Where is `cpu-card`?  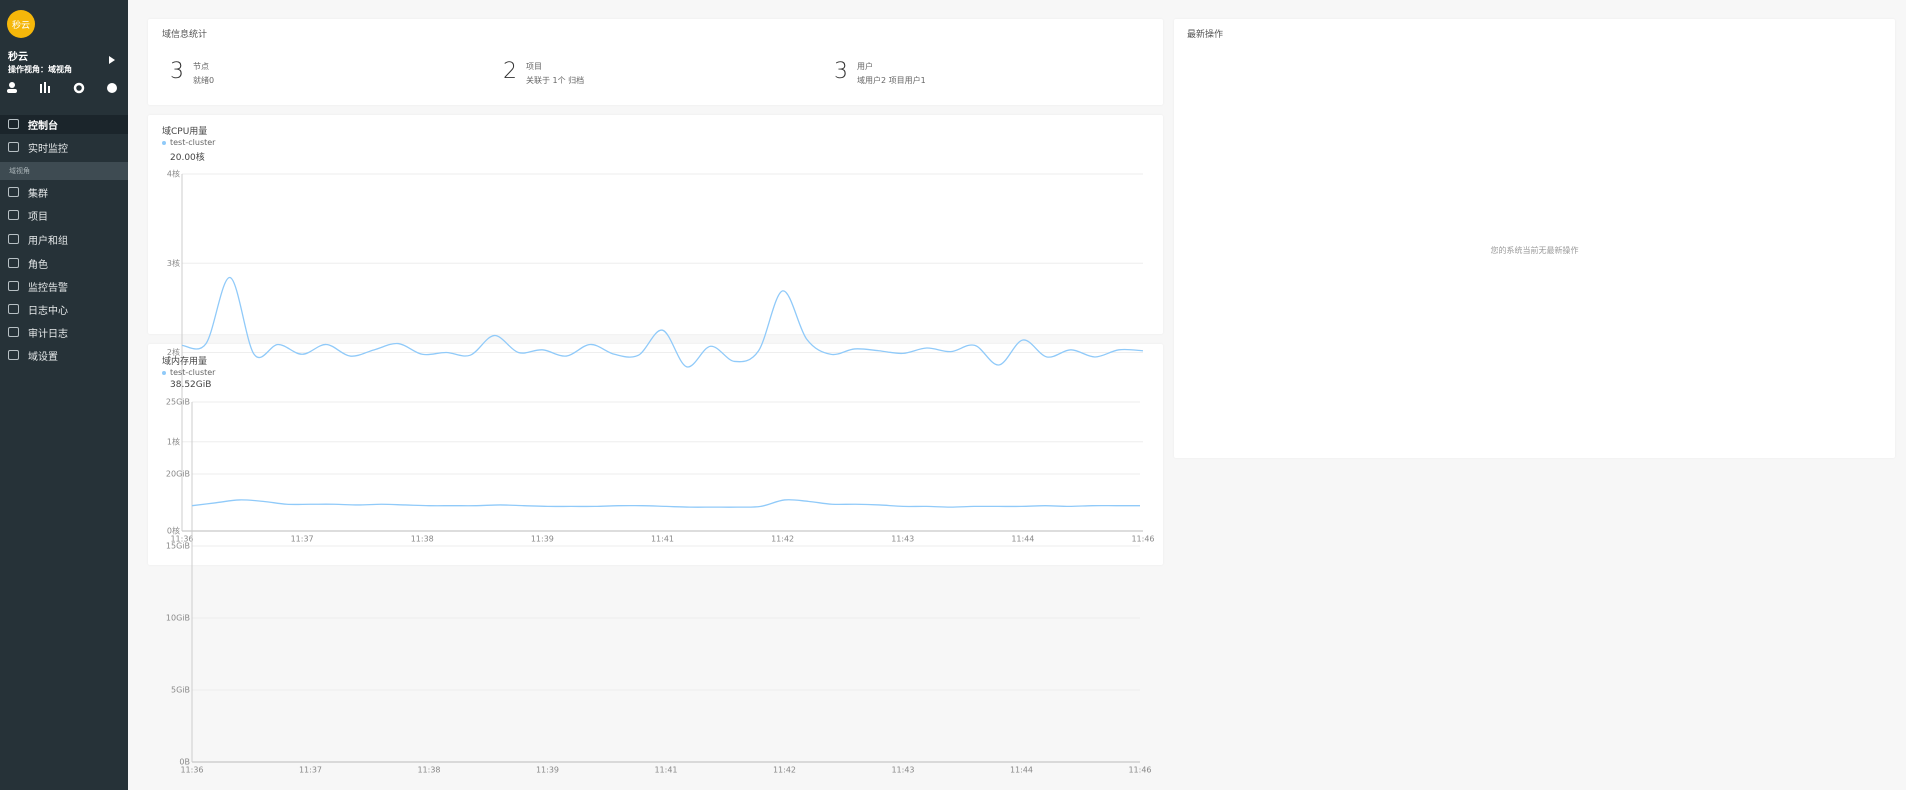
cpu-card is located at coordinates (655, 224).